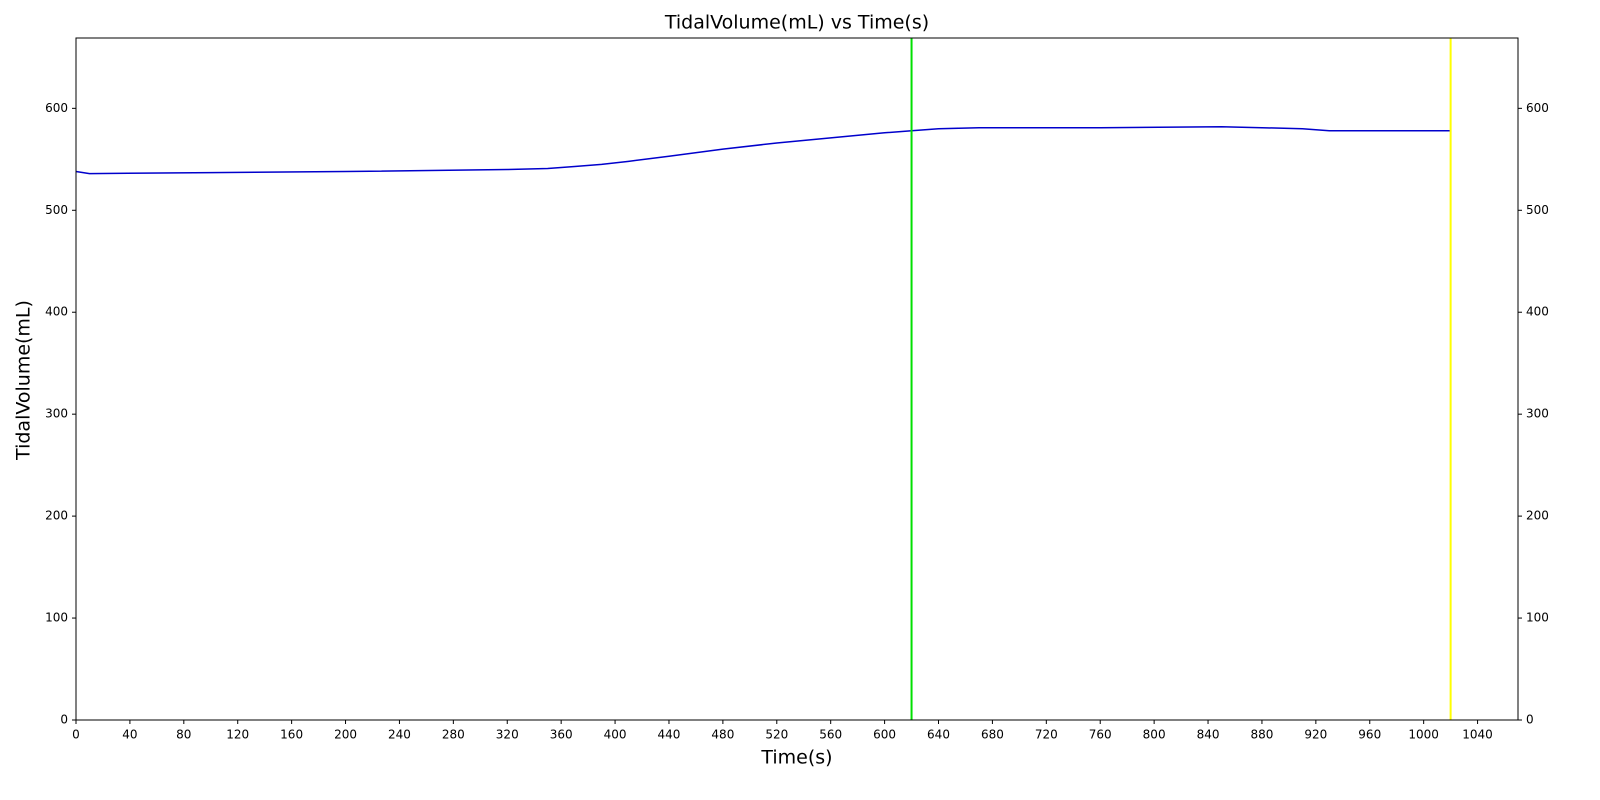  What do you see at coordinates (291, 735) in the screenshot?
I see `x-tick-label: 160` at bounding box center [291, 735].